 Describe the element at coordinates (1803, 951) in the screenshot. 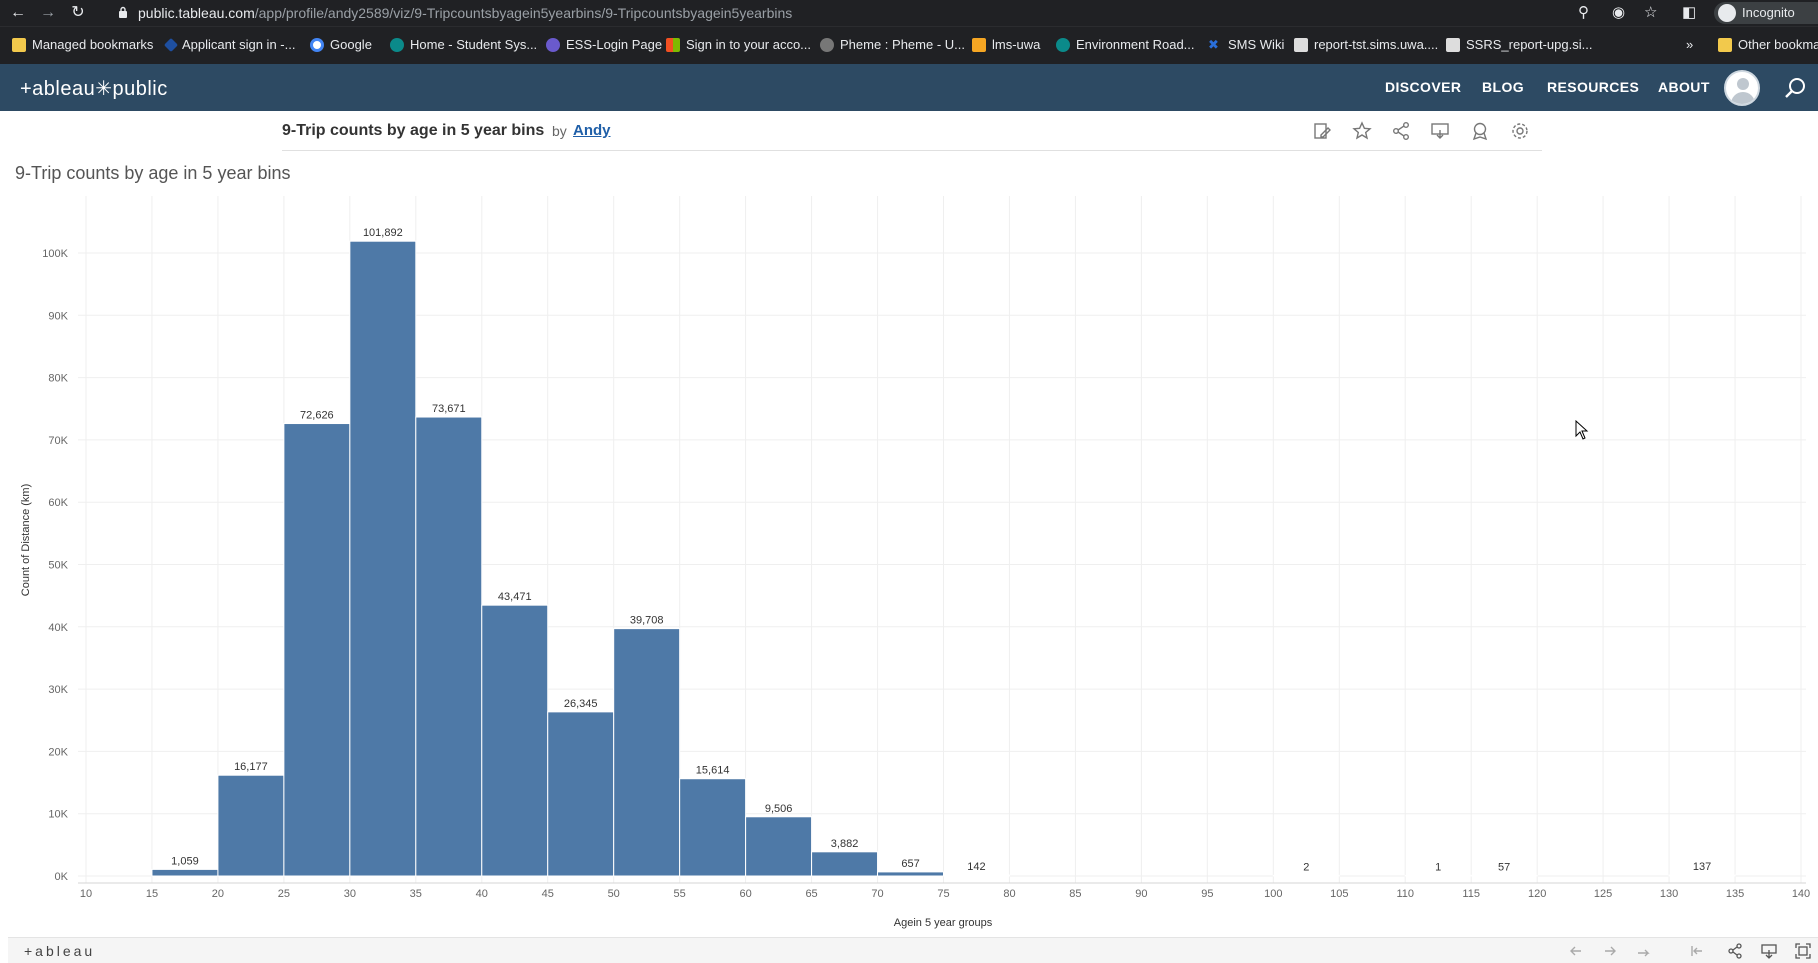

I see `fullscreen-icon` at that location.